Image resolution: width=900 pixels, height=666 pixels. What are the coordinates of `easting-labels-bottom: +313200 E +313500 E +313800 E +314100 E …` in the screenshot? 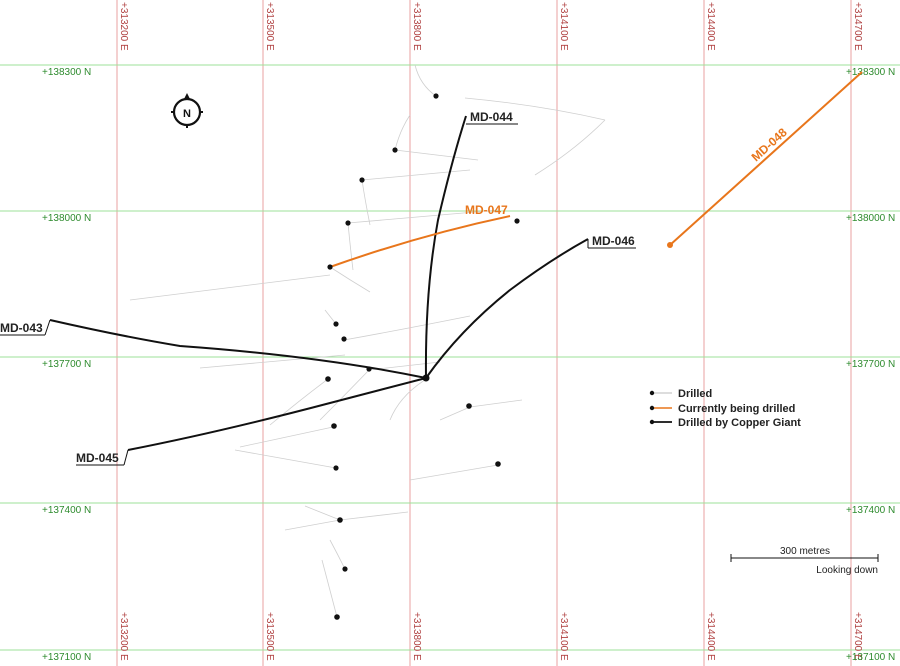 It's located at (490, 636).